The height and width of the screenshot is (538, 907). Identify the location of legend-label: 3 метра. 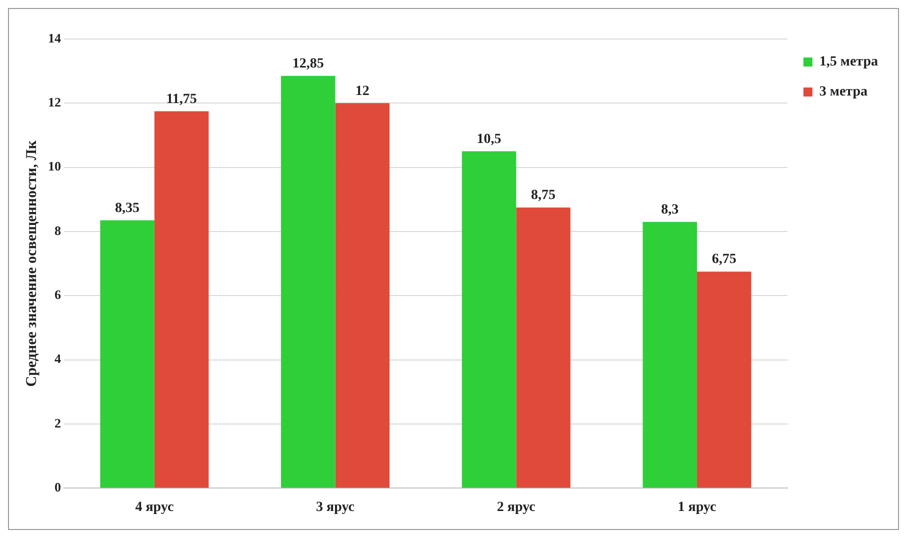
(843, 92).